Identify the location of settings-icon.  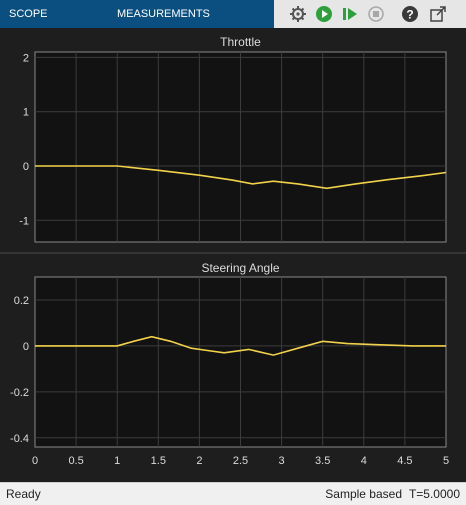
(298, 14).